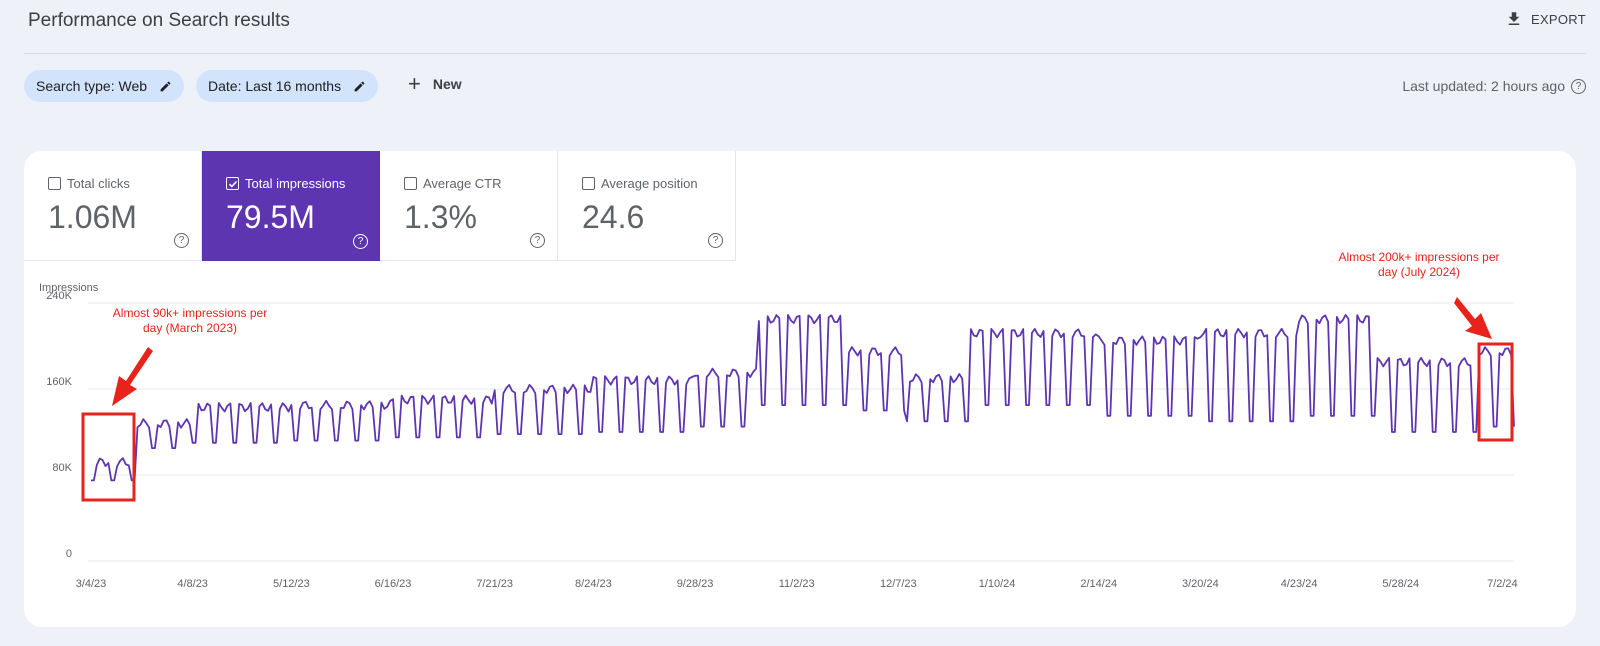 This screenshot has width=1600, height=646. What do you see at coordinates (91, 584) in the screenshot?
I see `x-tick-label: 3/4/23` at bounding box center [91, 584].